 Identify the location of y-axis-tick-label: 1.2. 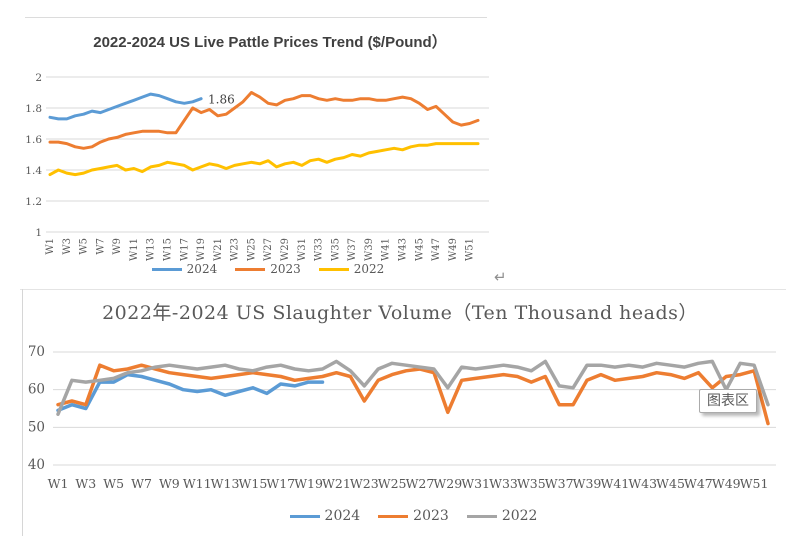
(33, 202).